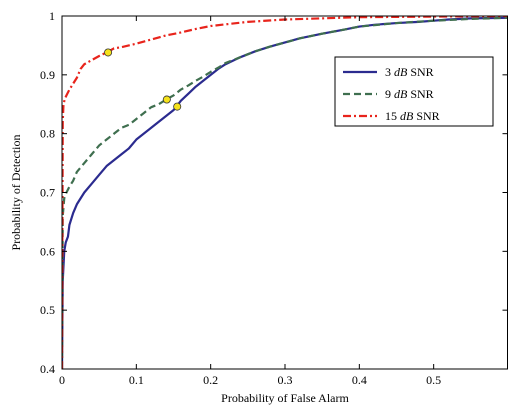 The height and width of the screenshot is (406, 508). What do you see at coordinates (47, 193) in the screenshot?
I see `y-tick-label: 0.7` at bounding box center [47, 193].